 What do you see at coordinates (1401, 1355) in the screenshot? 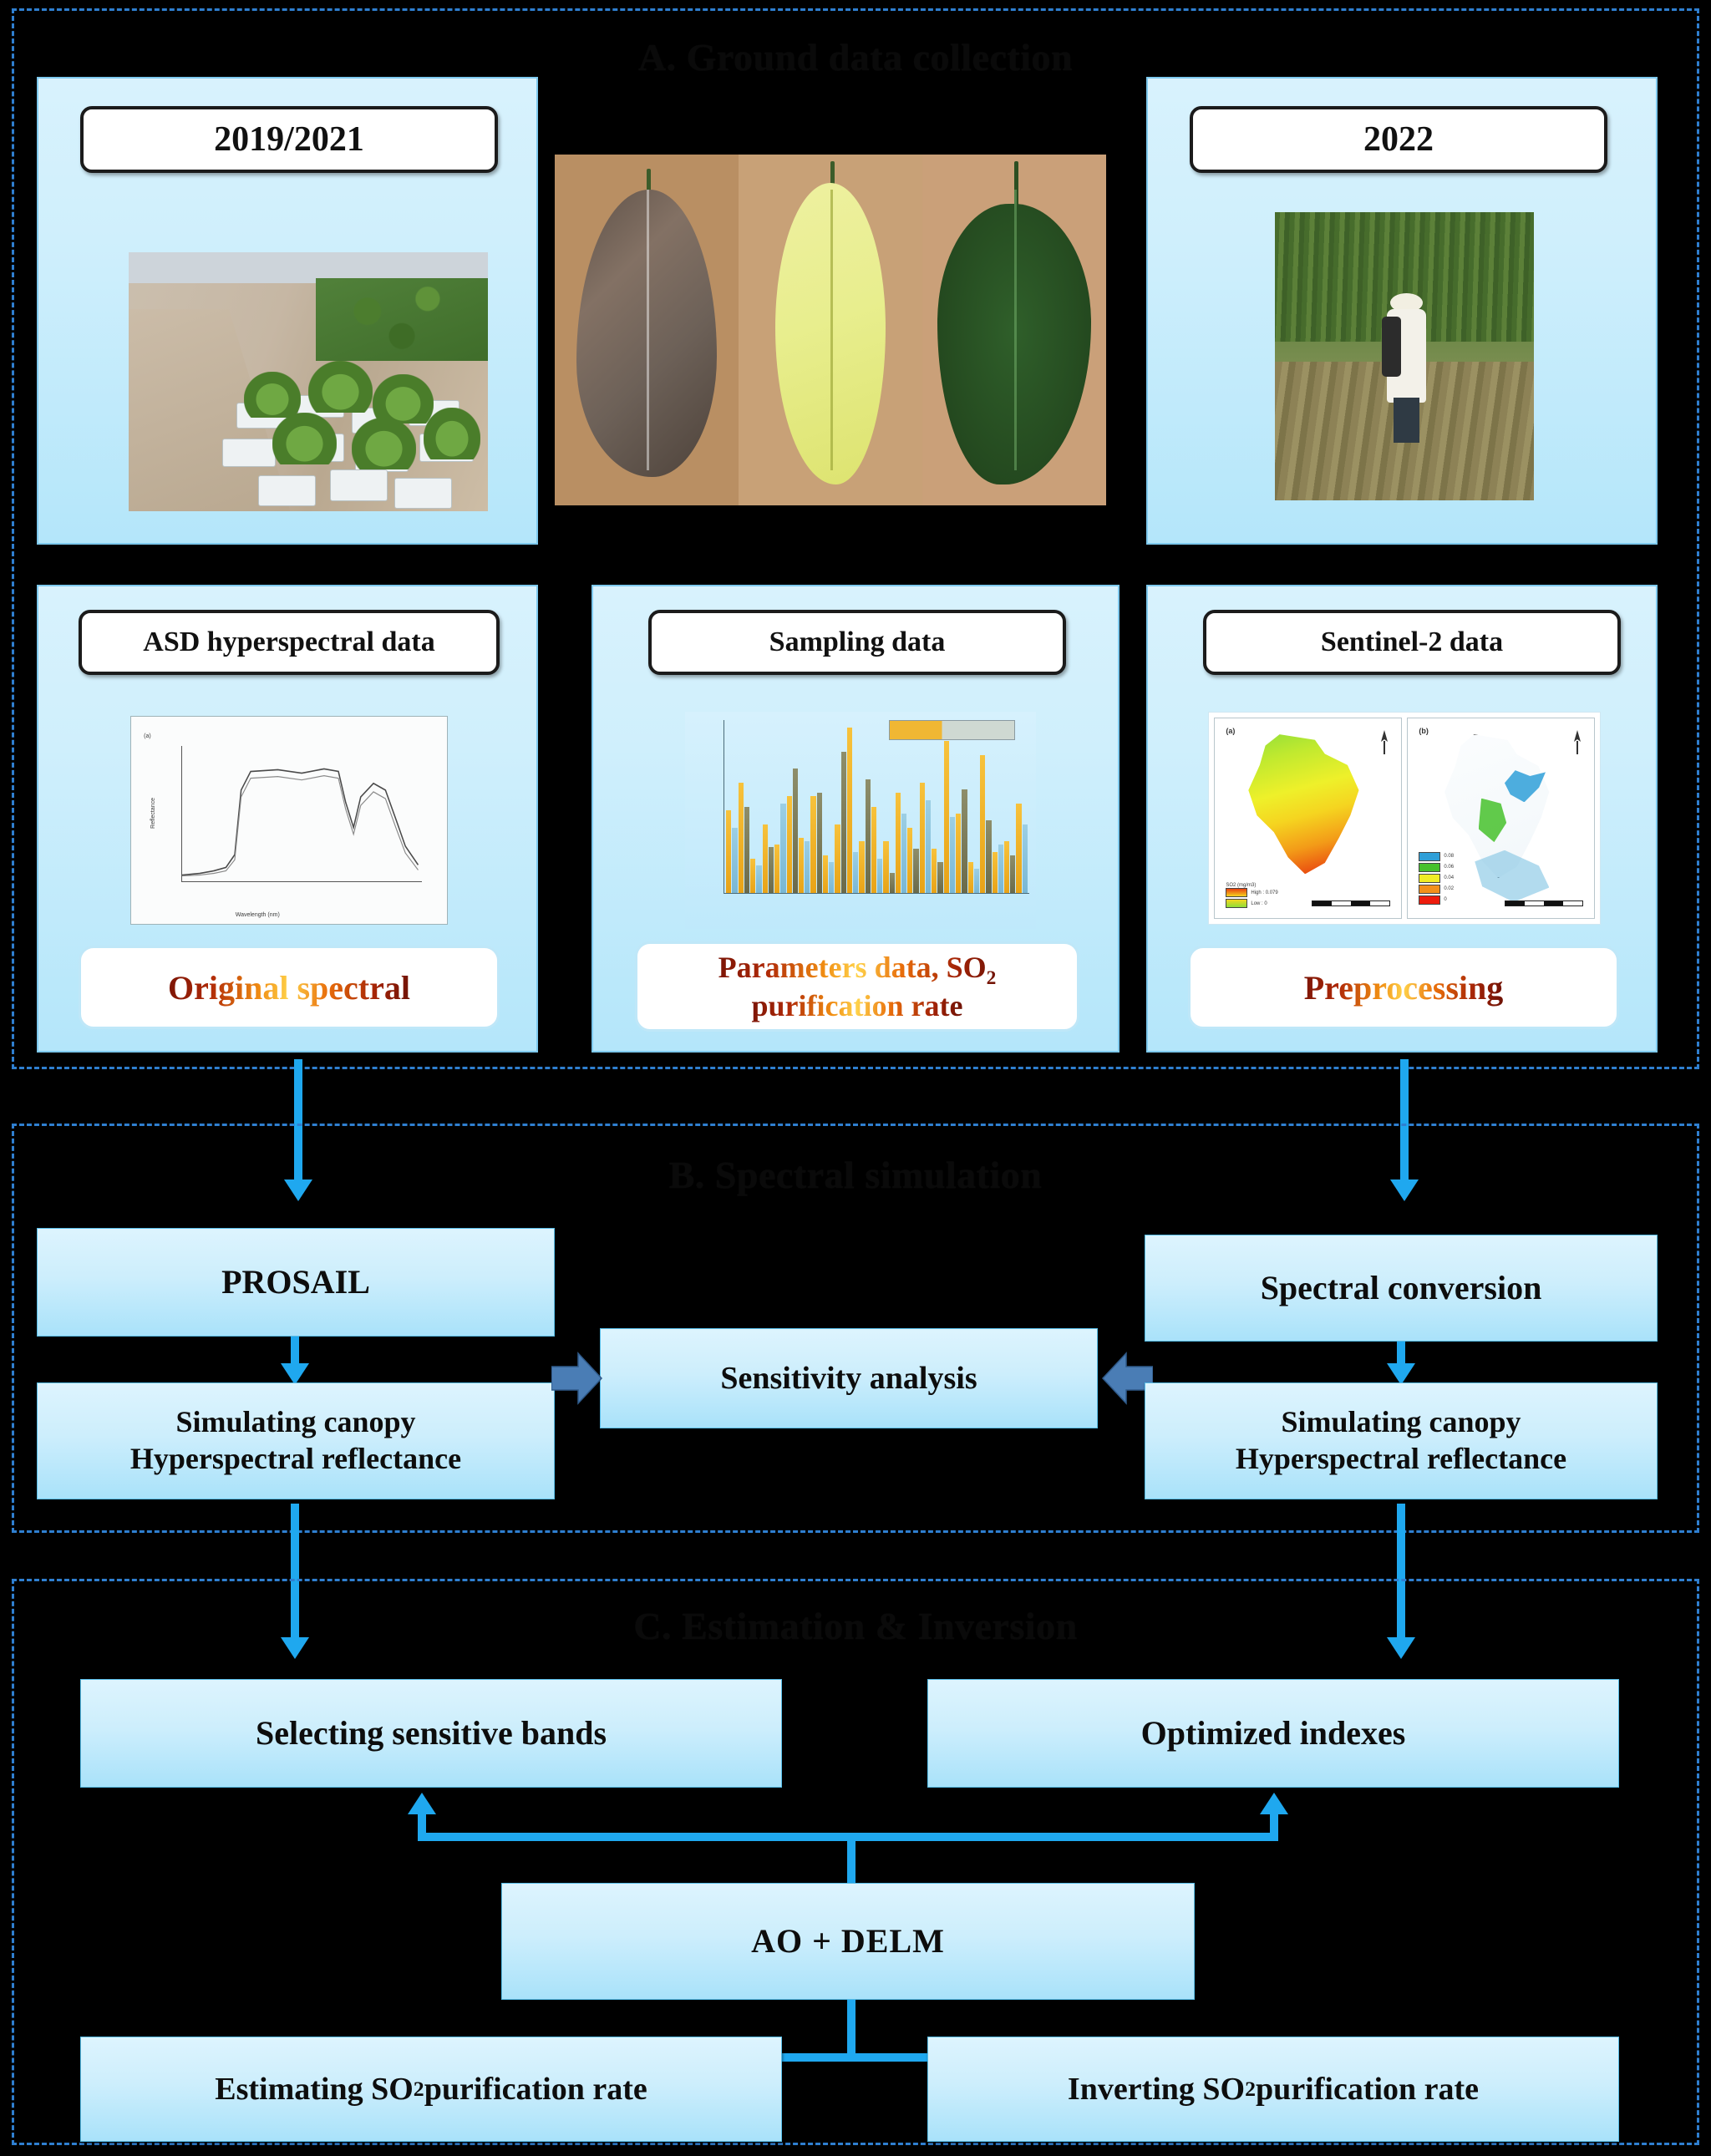
I see `arrow-conversion-to-sim-right` at bounding box center [1401, 1355].